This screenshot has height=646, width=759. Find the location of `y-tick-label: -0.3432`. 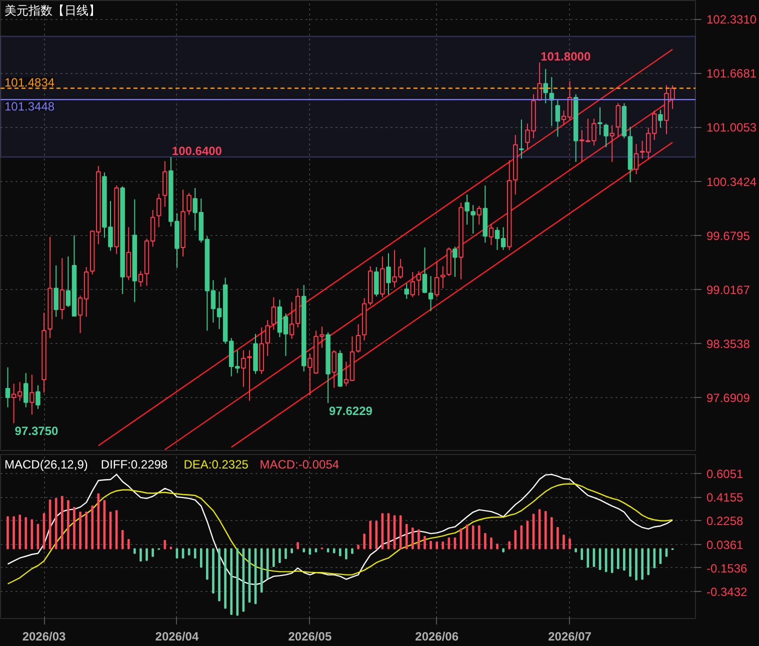

y-tick-label: -0.3432 is located at coordinates (727, 592).